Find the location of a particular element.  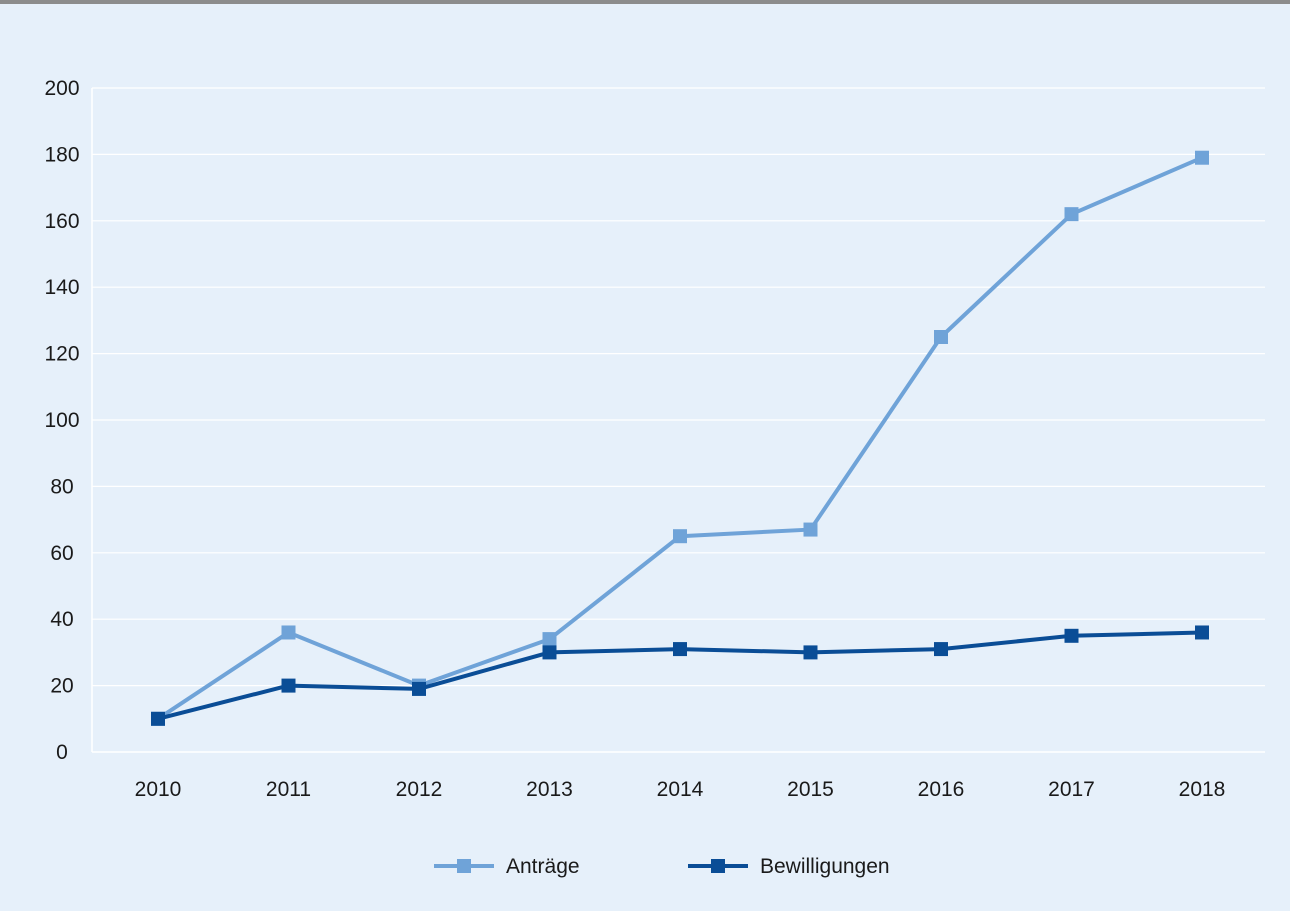

data-point-1-2016 is located at coordinates (941, 649).